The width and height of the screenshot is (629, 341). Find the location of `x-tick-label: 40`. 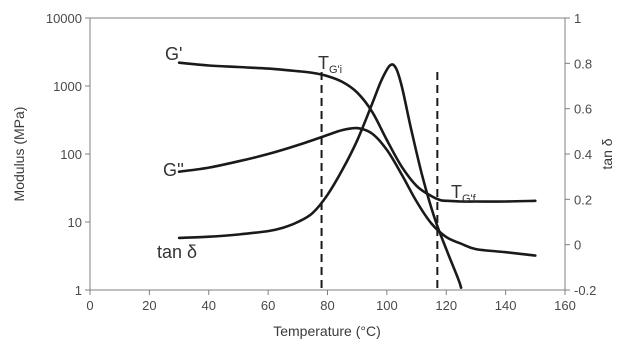

x-tick-label: 40 is located at coordinates (209, 305).